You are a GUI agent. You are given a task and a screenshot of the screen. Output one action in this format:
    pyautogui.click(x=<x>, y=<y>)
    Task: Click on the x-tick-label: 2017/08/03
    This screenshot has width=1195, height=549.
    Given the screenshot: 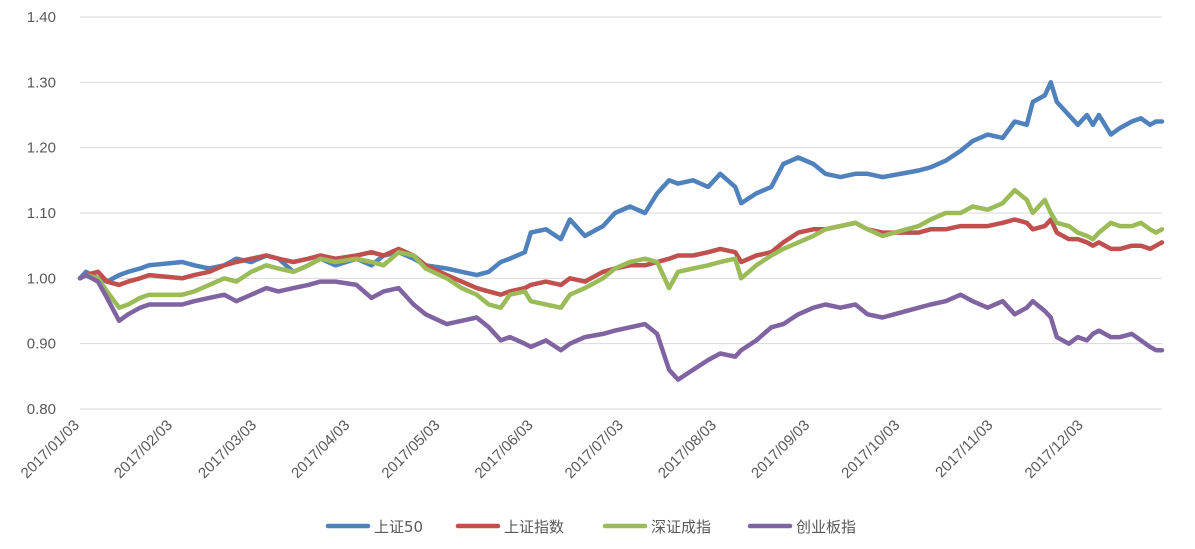 What is the action you would take?
    pyautogui.click(x=687, y=449)
    